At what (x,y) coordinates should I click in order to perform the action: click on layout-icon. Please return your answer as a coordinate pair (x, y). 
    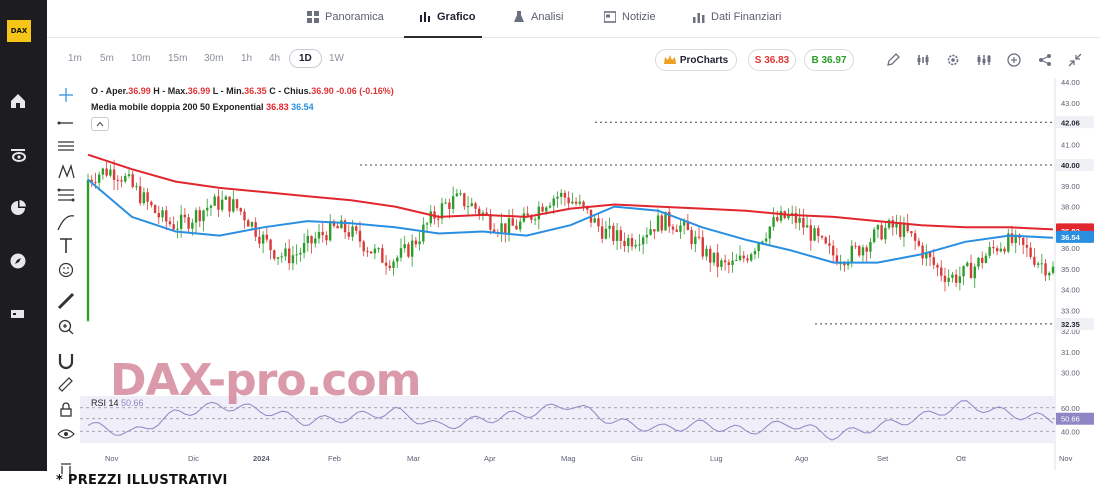
    Looking at the image, I should click on (984, 60).